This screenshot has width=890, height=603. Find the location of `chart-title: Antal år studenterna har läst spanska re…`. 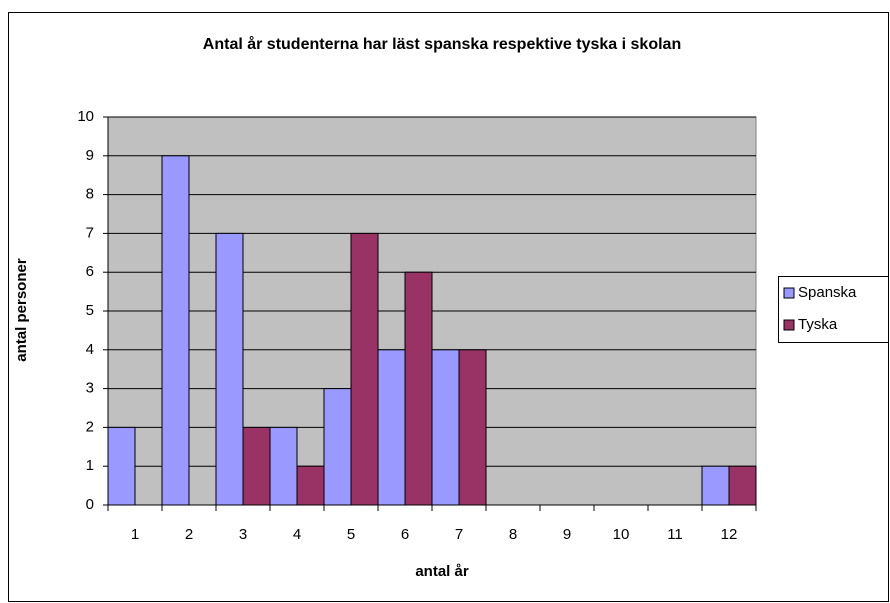

chart-title: Antal år studenterna har läst spanska re… is located at coordinates (442, 44).